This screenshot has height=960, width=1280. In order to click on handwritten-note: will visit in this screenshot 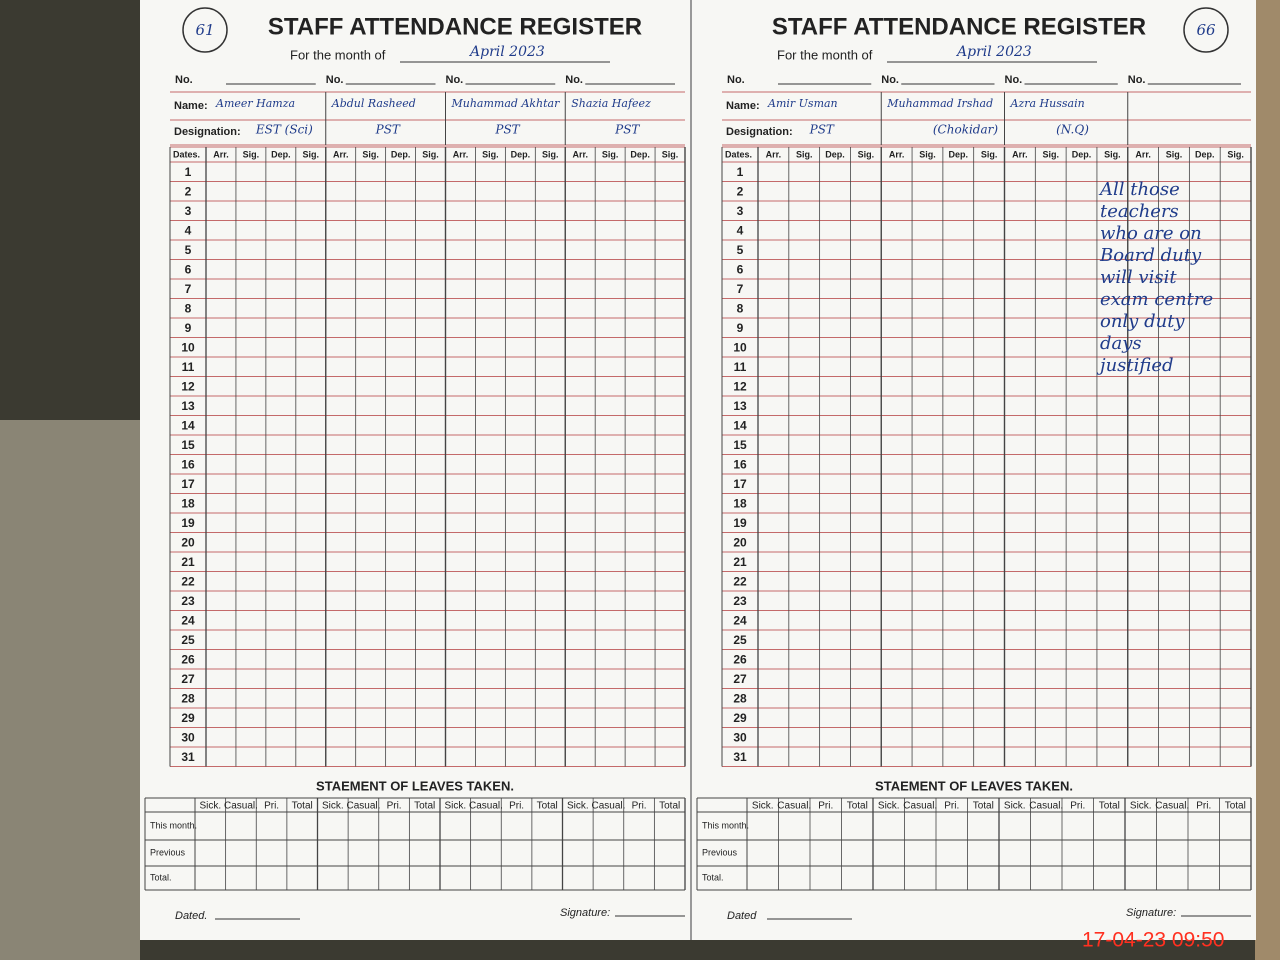, I will do `click(1138, 277)`.